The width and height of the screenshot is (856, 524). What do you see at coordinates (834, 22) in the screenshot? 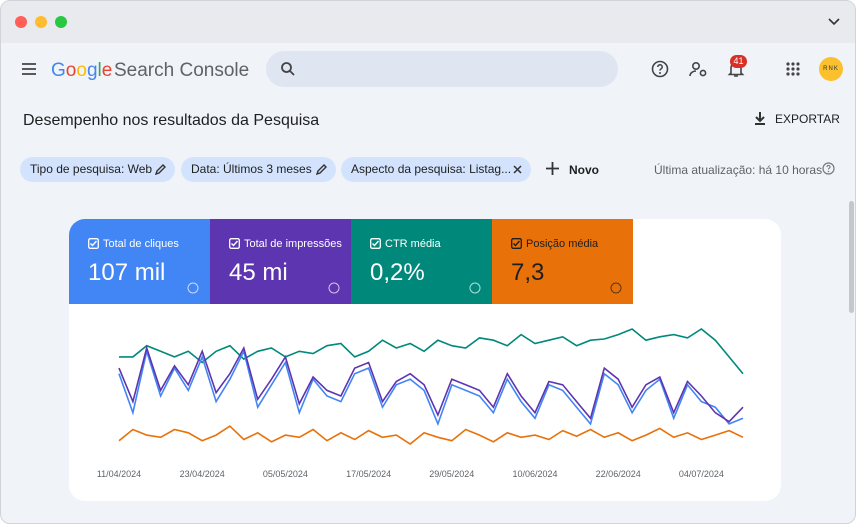
I see `chevron` at bounding box center [834, 22].